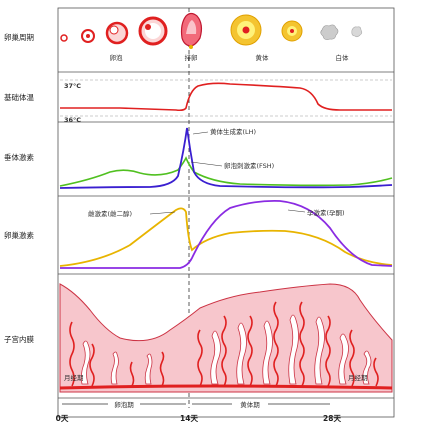 The height and width of the screenshot is (427, 442). What do you see at coordinates (250, 404) in the screenshot?
I see `phase-label-luteal: 黄体期` at bounding box center [250, 404].